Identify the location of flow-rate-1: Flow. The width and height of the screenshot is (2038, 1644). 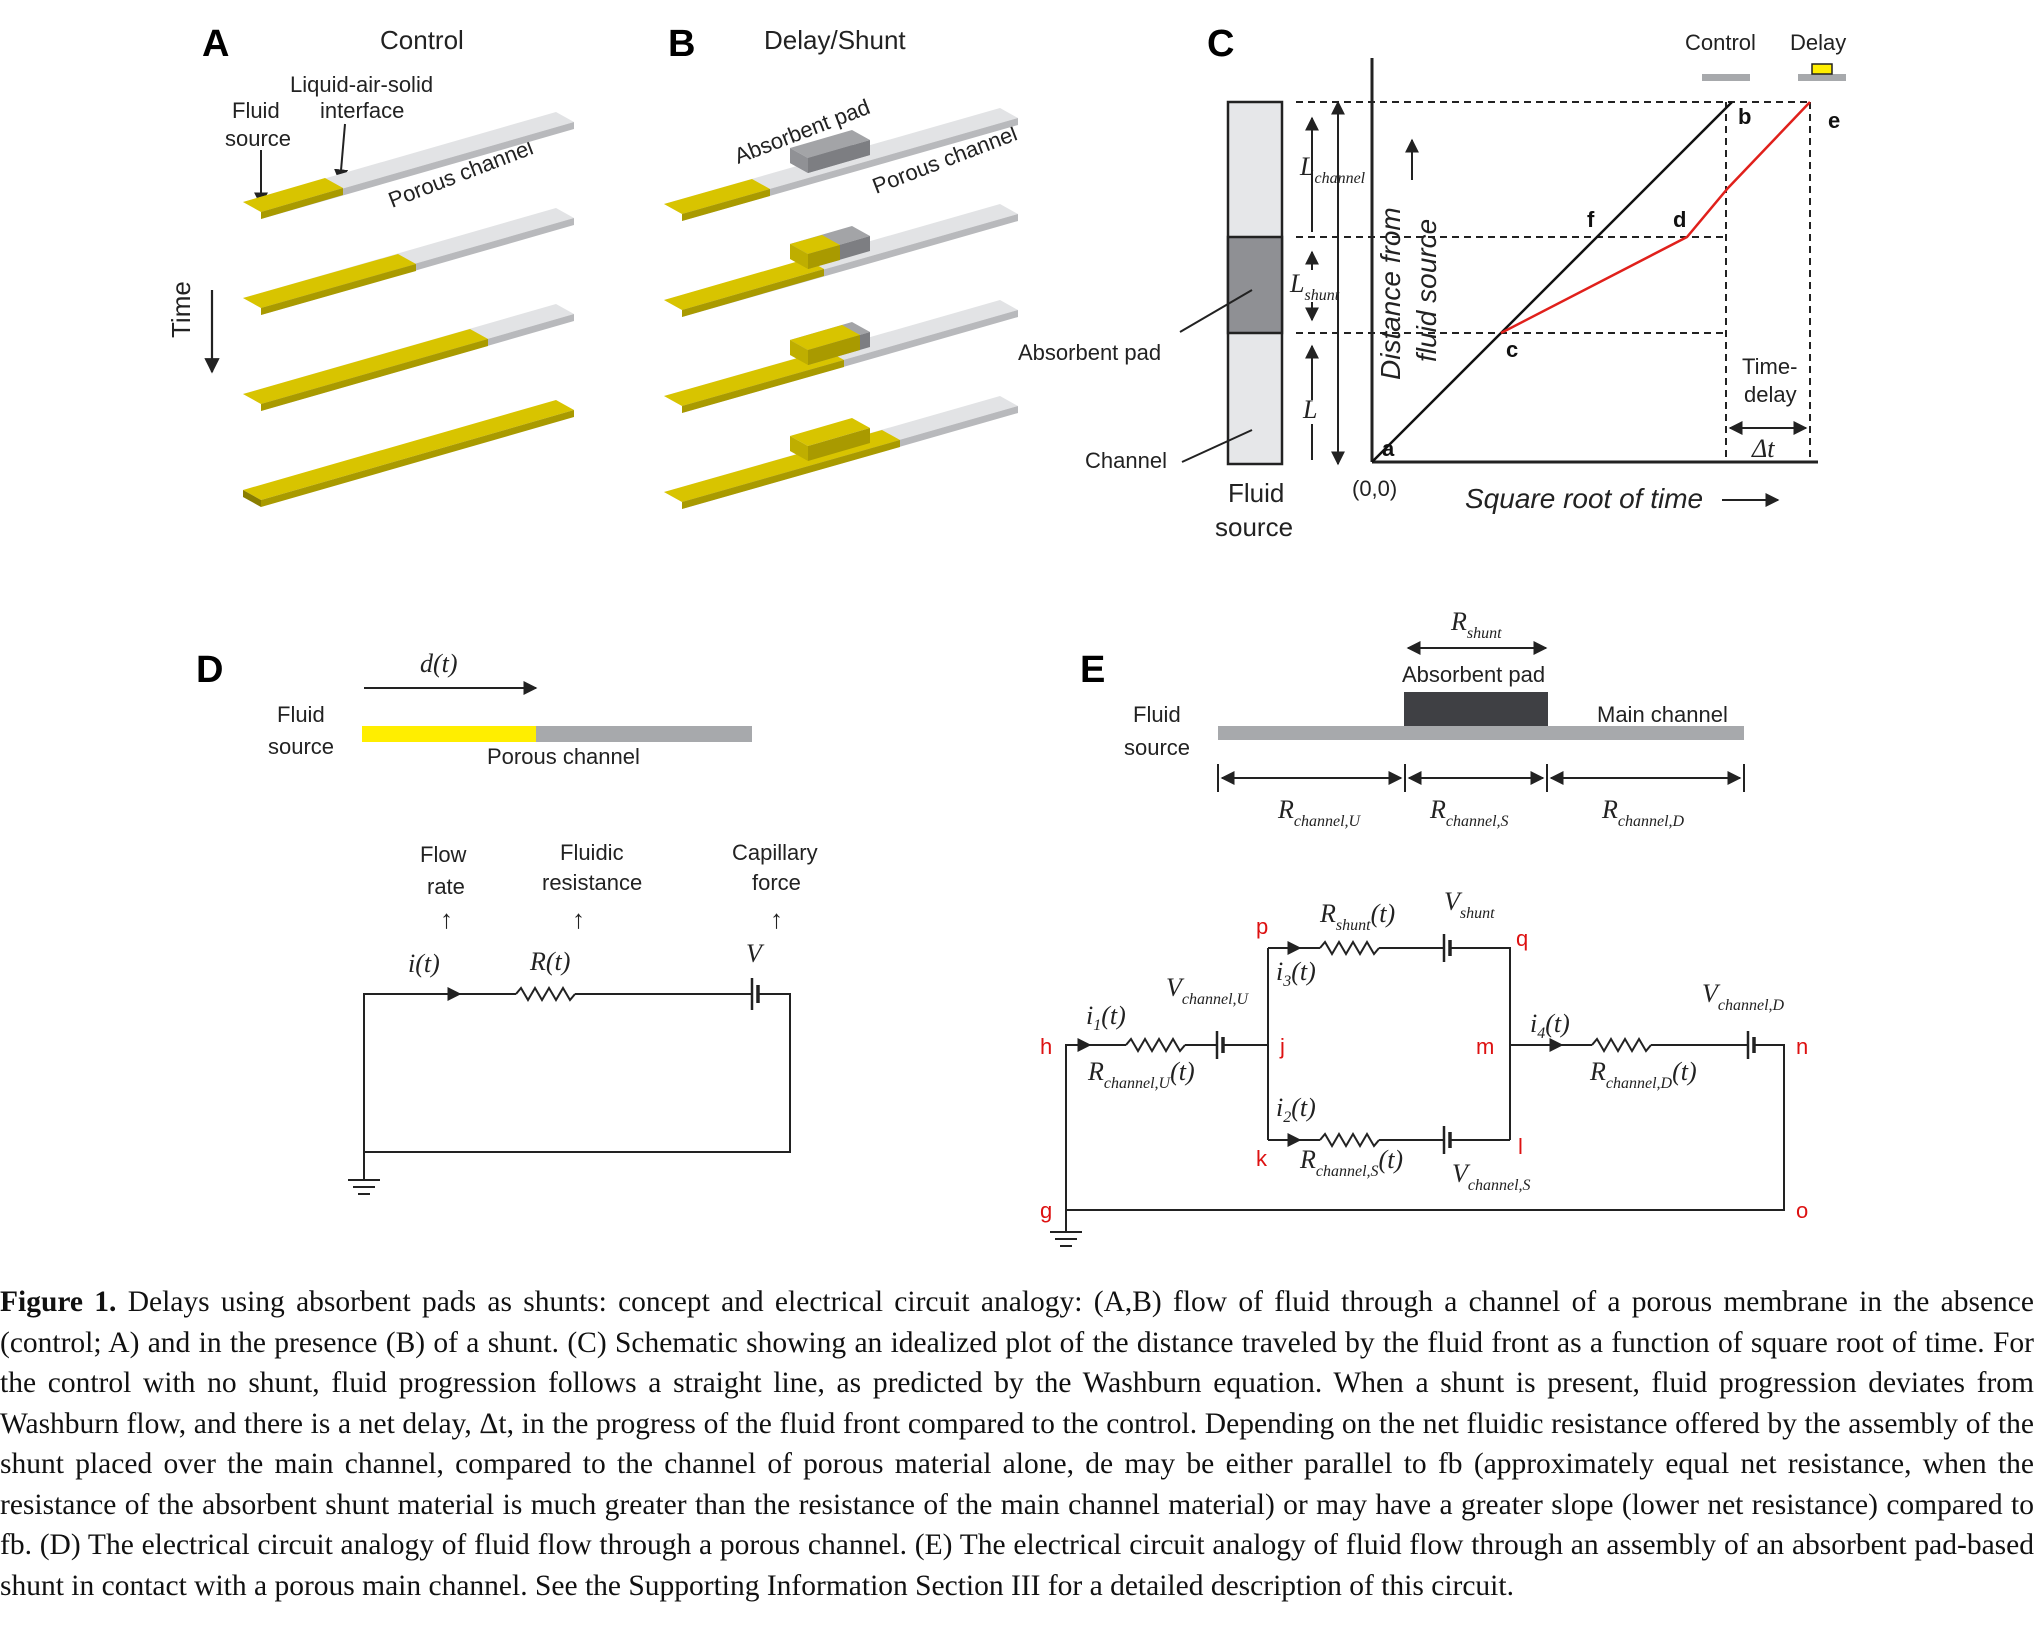
(443, 854).